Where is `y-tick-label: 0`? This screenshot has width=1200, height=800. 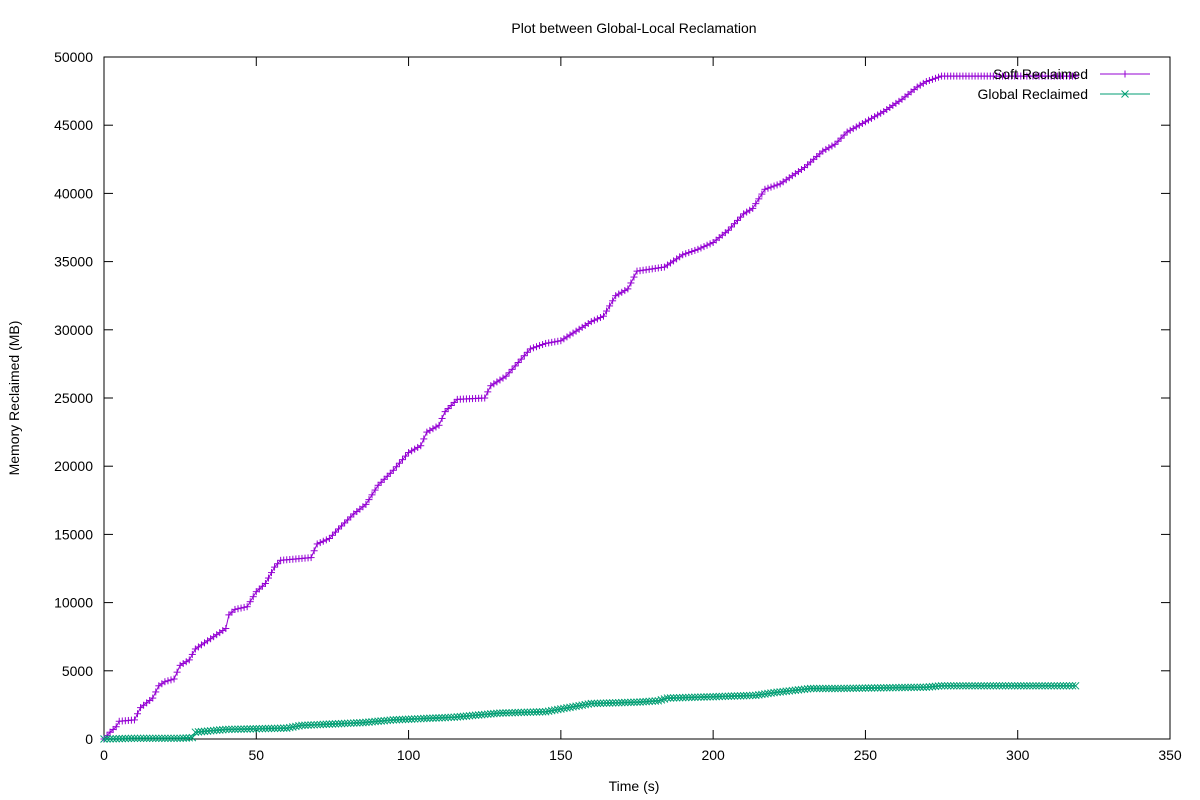 y-tick-label: 0 is located at coordinates (89, 739).